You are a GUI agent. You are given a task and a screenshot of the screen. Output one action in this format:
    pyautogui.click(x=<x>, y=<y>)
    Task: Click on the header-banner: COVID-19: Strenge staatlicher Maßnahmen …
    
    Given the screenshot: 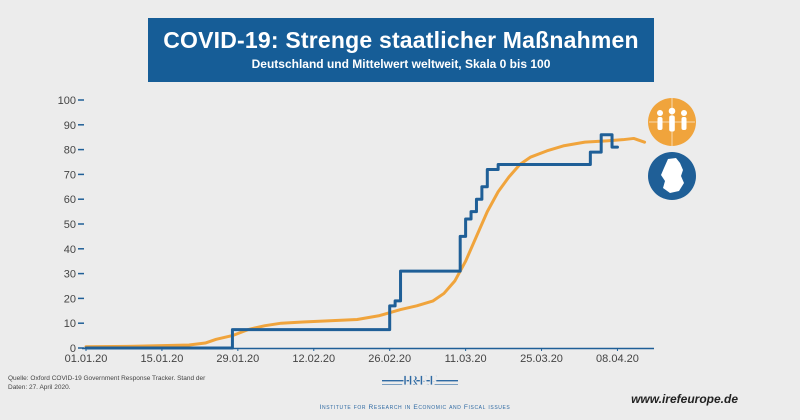 What is the action you would take?
    pyautogui.click(x=401, y=50)
    